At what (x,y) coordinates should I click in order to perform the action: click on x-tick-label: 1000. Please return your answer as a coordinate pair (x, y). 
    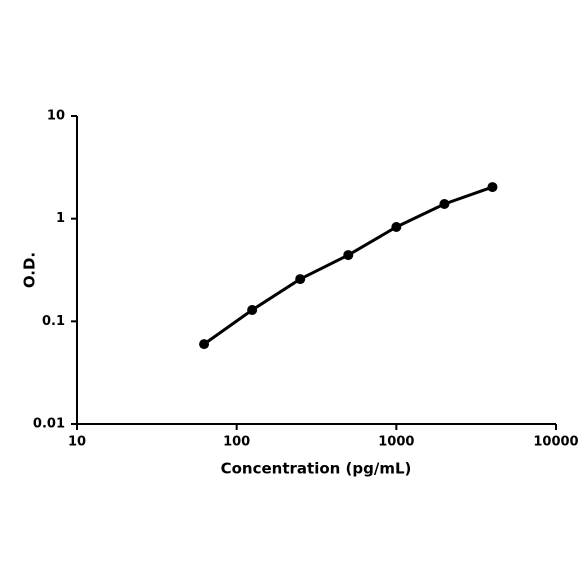
    Looking at the image, I should click on (396, 442).